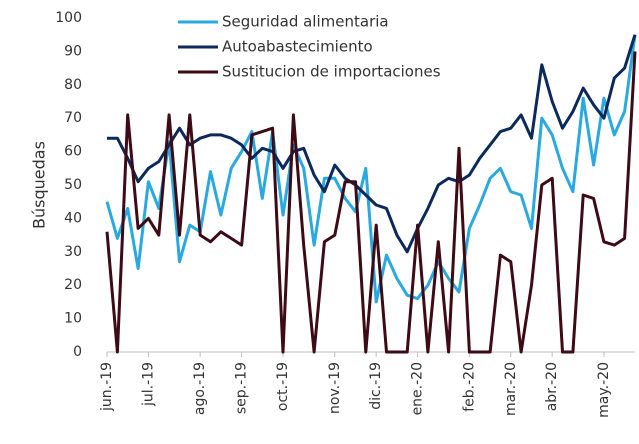 This screenshot has width=639, height=444. Describe the element at coordinates (73, 51) in the screenshot. I see `y-tick-label: 90` at that location.